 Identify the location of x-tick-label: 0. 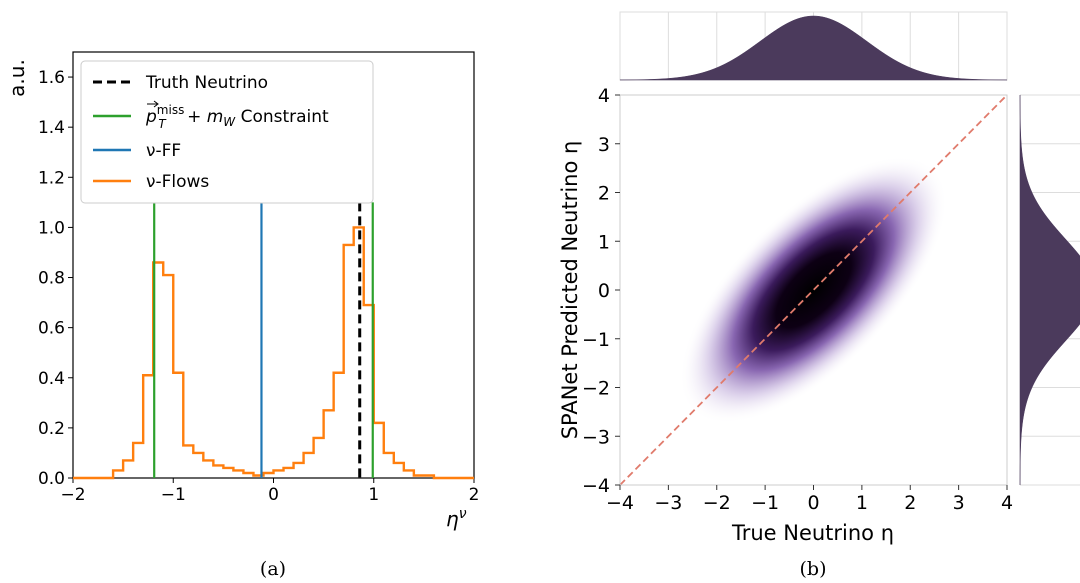
(273, 495).